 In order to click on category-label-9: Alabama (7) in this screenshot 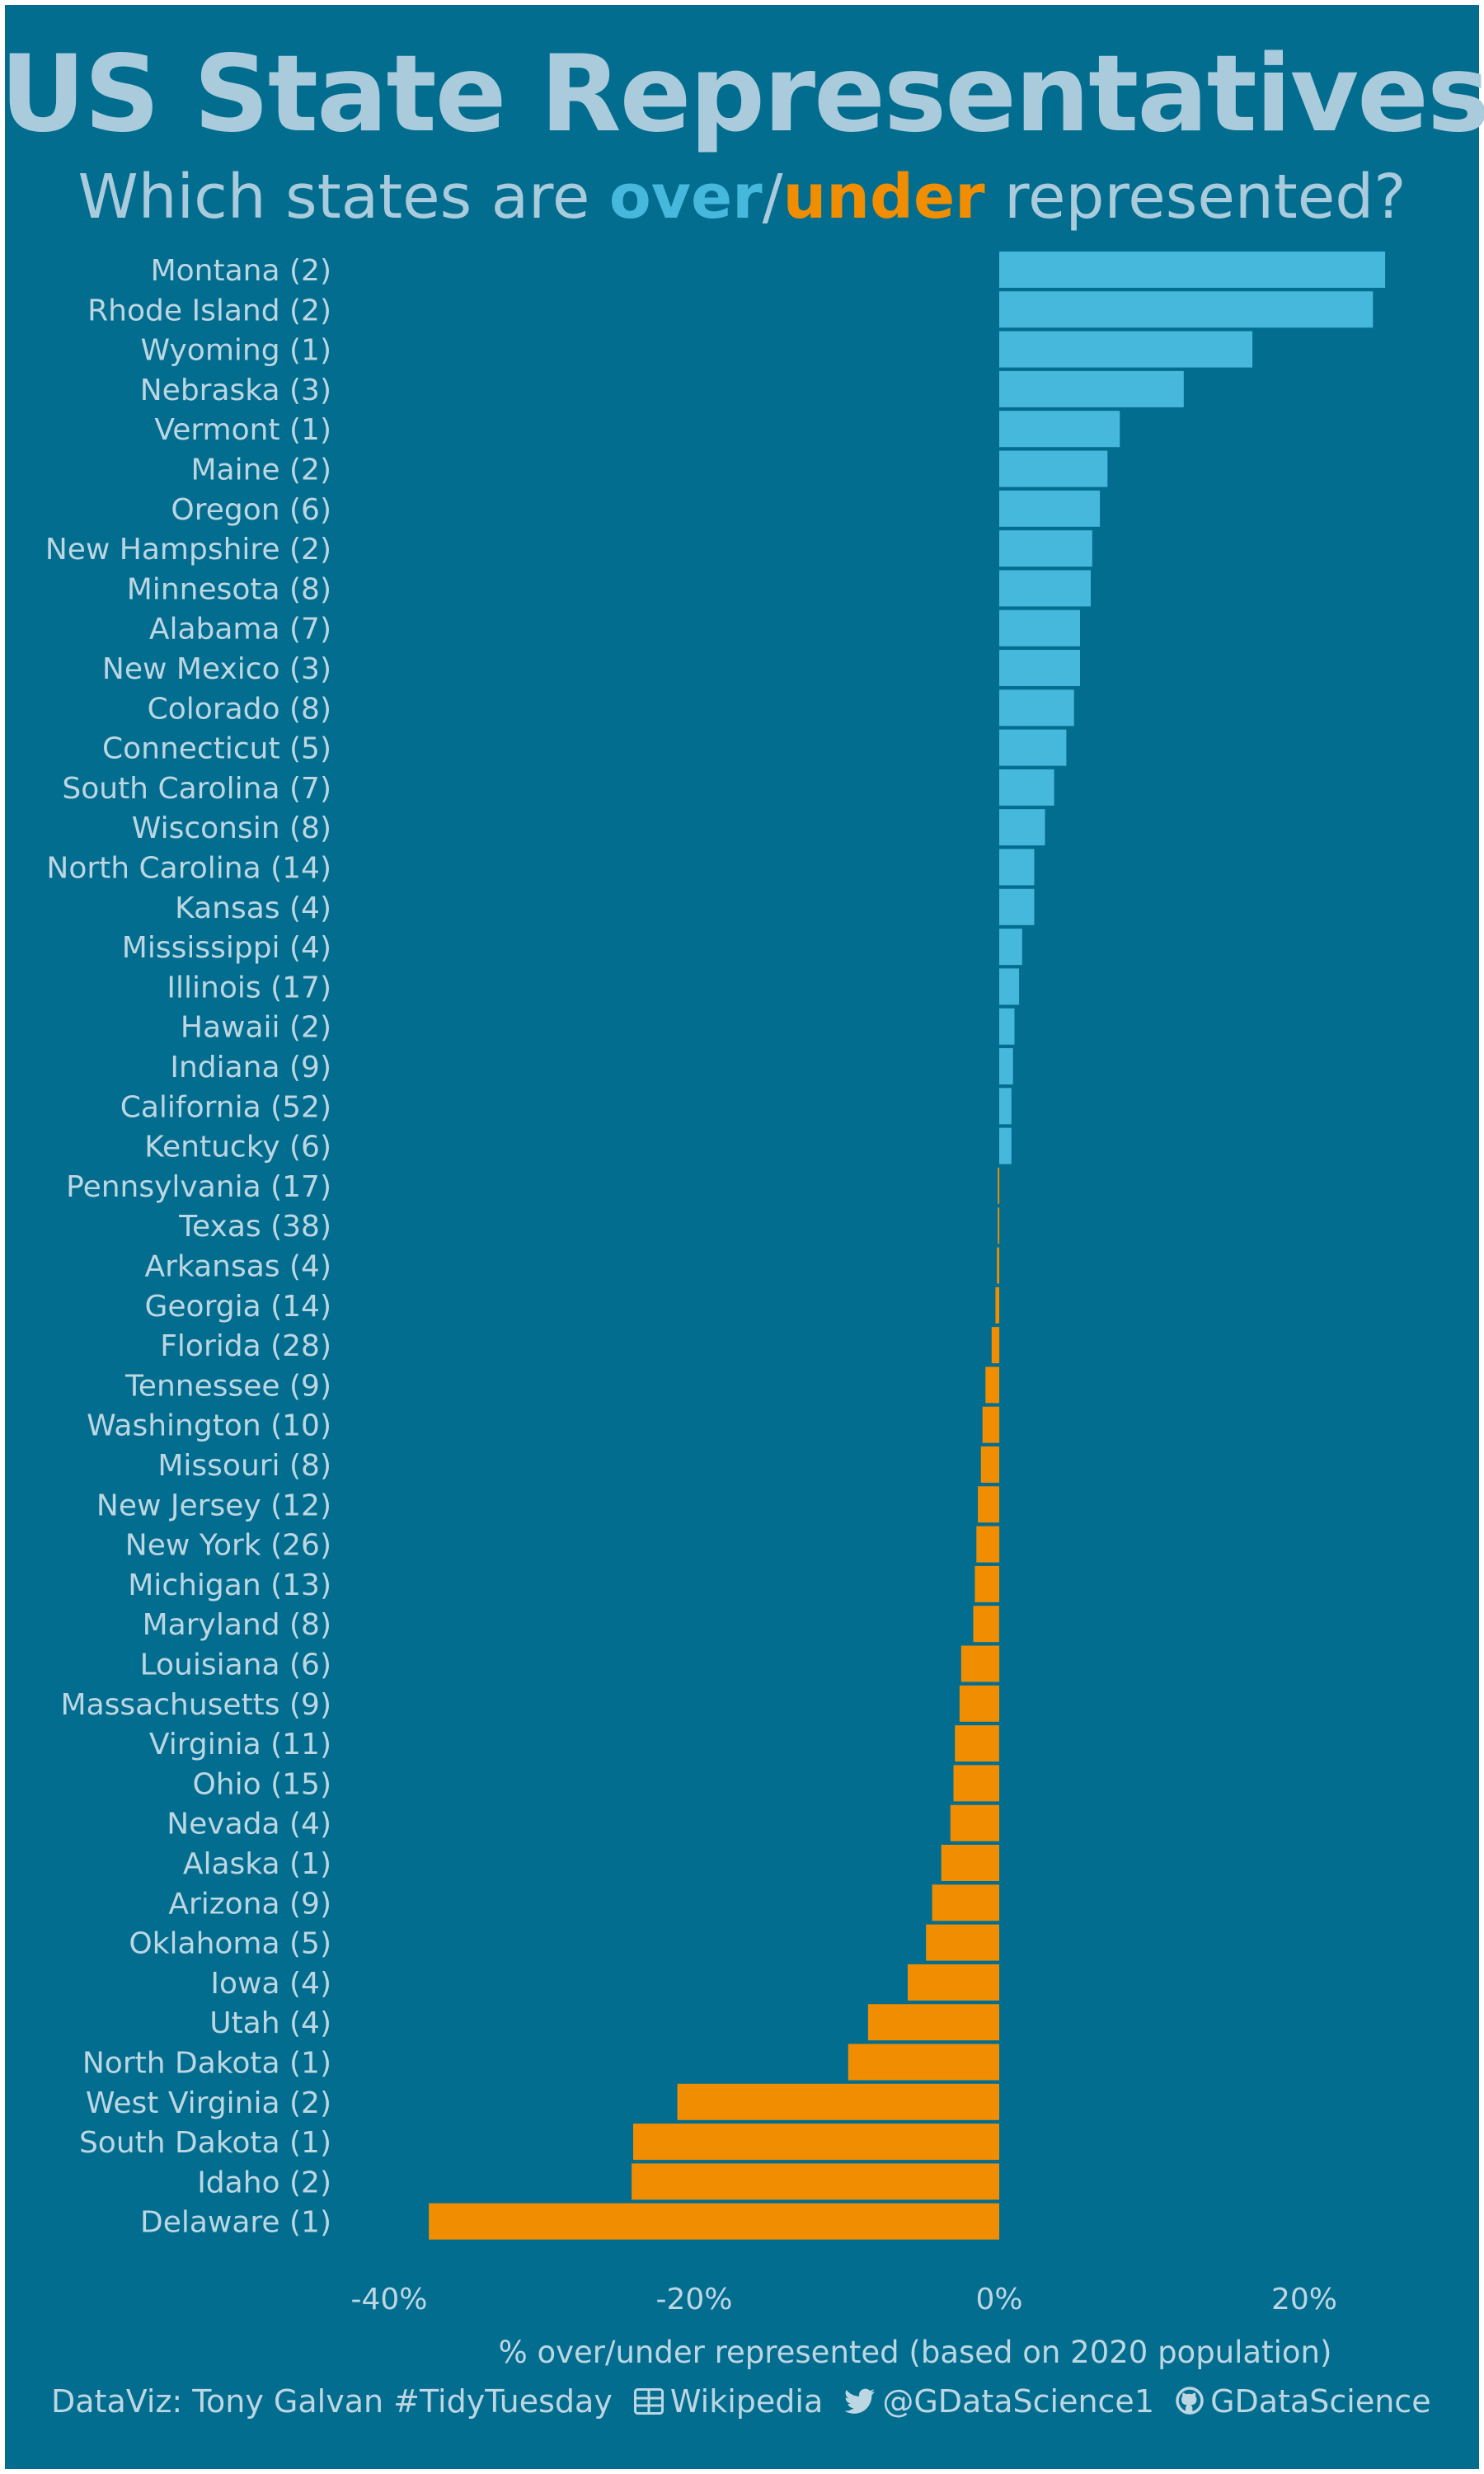, I will do `click(240, 630)`.